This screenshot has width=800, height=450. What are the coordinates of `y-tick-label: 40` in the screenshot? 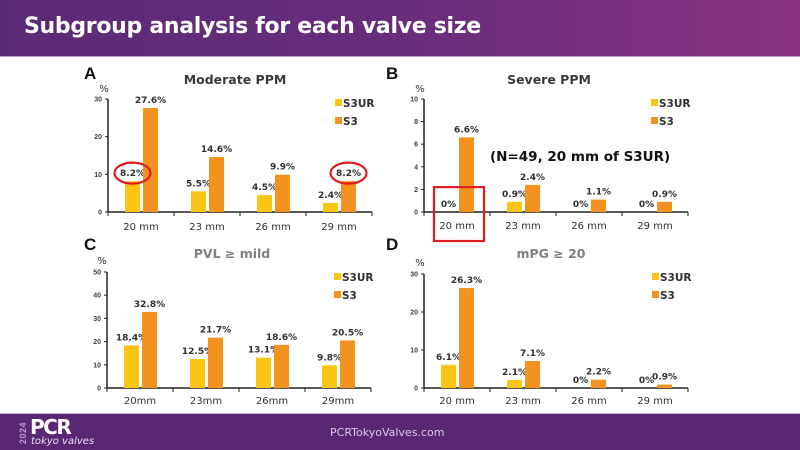 It's located at (97, 296).